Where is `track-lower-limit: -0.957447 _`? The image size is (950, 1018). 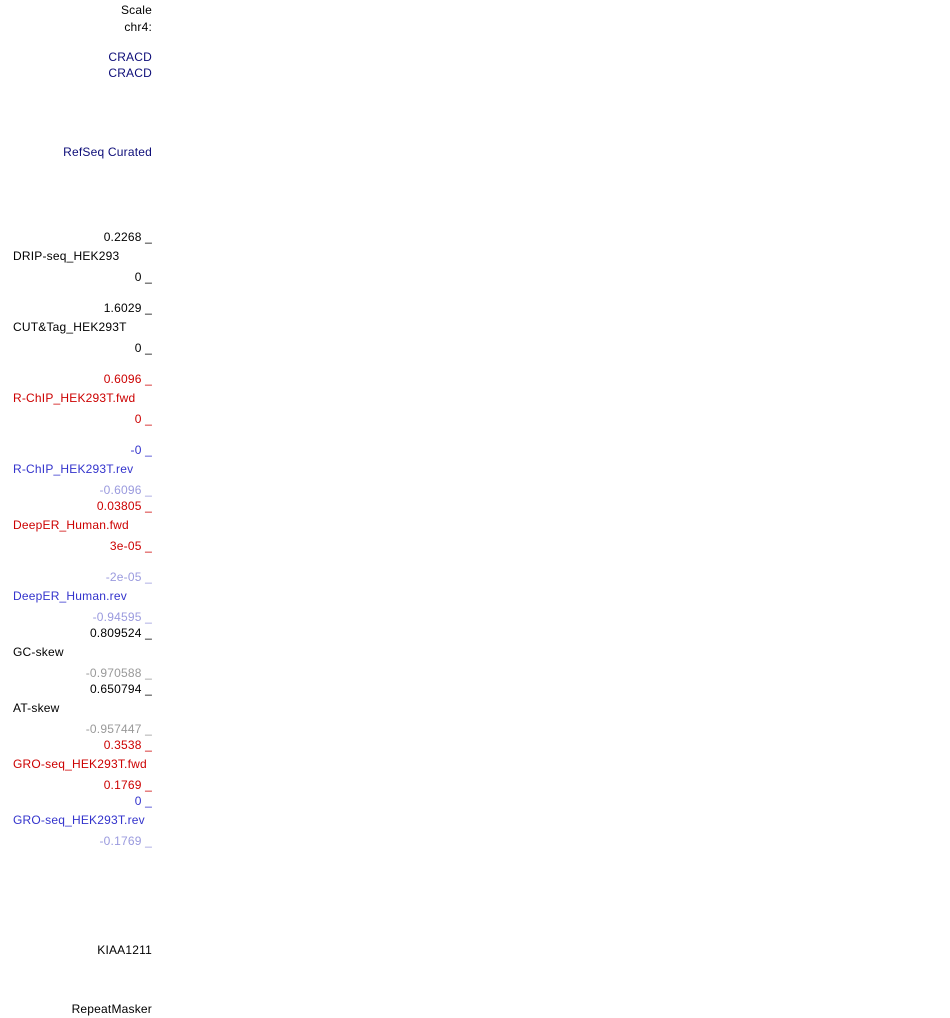 track-lower-limit: -0.957447 _ is located at coordinates (118, 729).